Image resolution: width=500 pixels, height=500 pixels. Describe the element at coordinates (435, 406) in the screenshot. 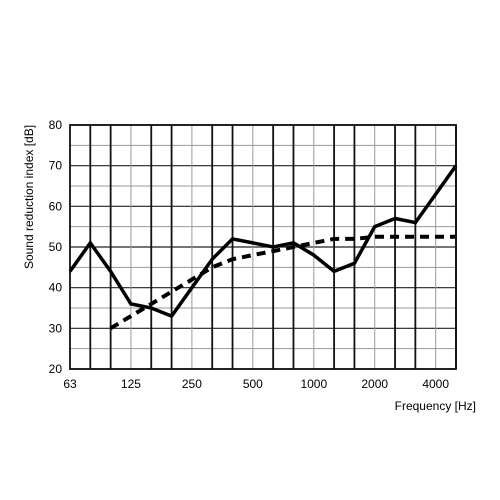

I see `x-axis-title: Frequency [Hz]` at that location.